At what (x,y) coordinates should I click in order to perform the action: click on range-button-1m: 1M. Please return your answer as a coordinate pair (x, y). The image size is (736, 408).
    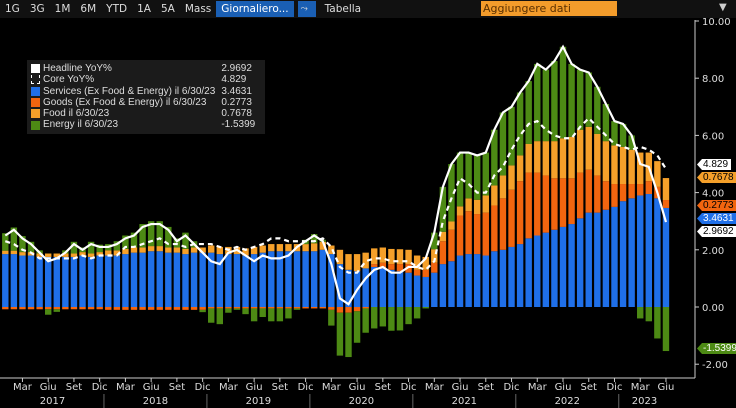
    Looking at the image, I should click on (62, 9).